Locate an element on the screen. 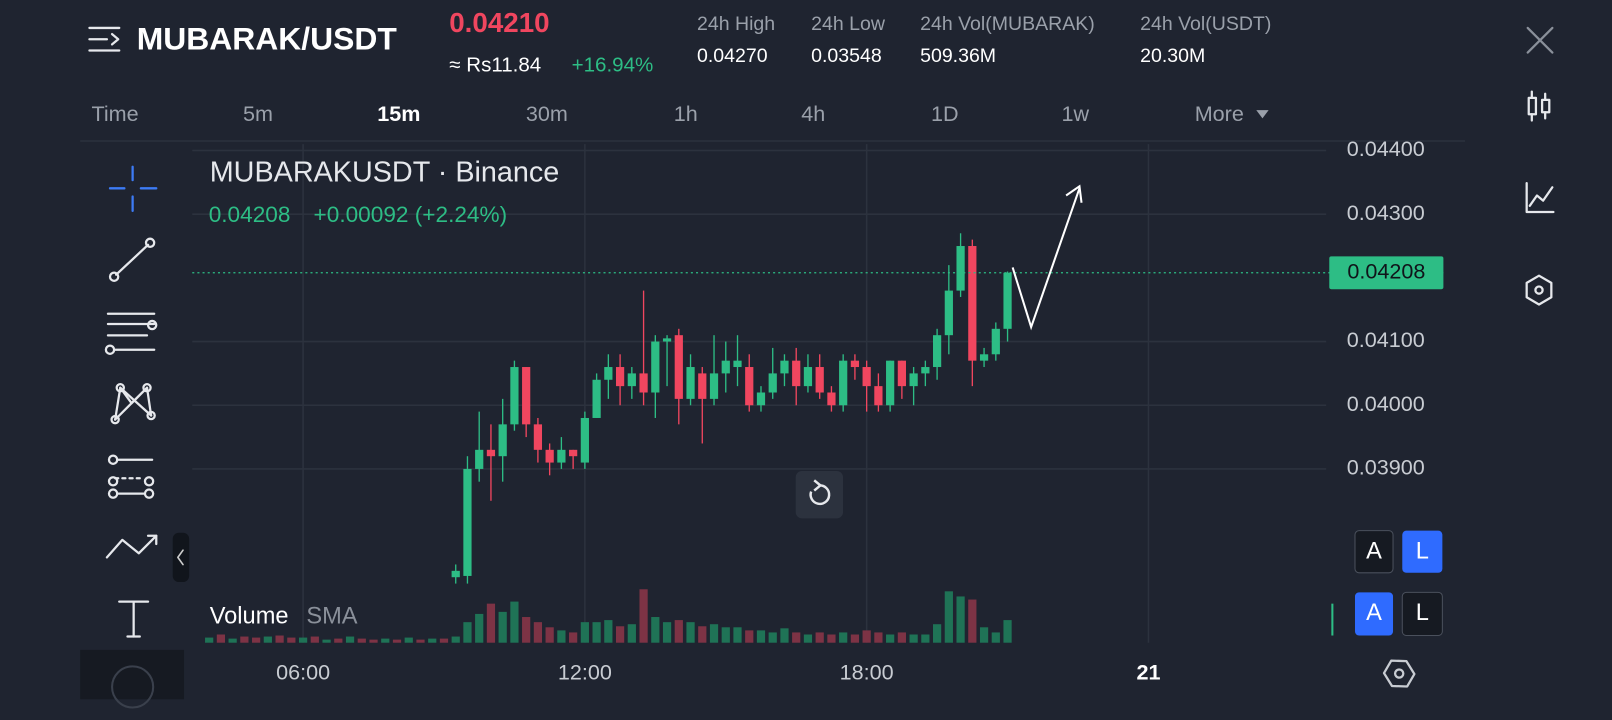 The width and height of the screenshot is (1612, 720). price-tag-label: 0.04208 is located at coordinates (1386, 270).